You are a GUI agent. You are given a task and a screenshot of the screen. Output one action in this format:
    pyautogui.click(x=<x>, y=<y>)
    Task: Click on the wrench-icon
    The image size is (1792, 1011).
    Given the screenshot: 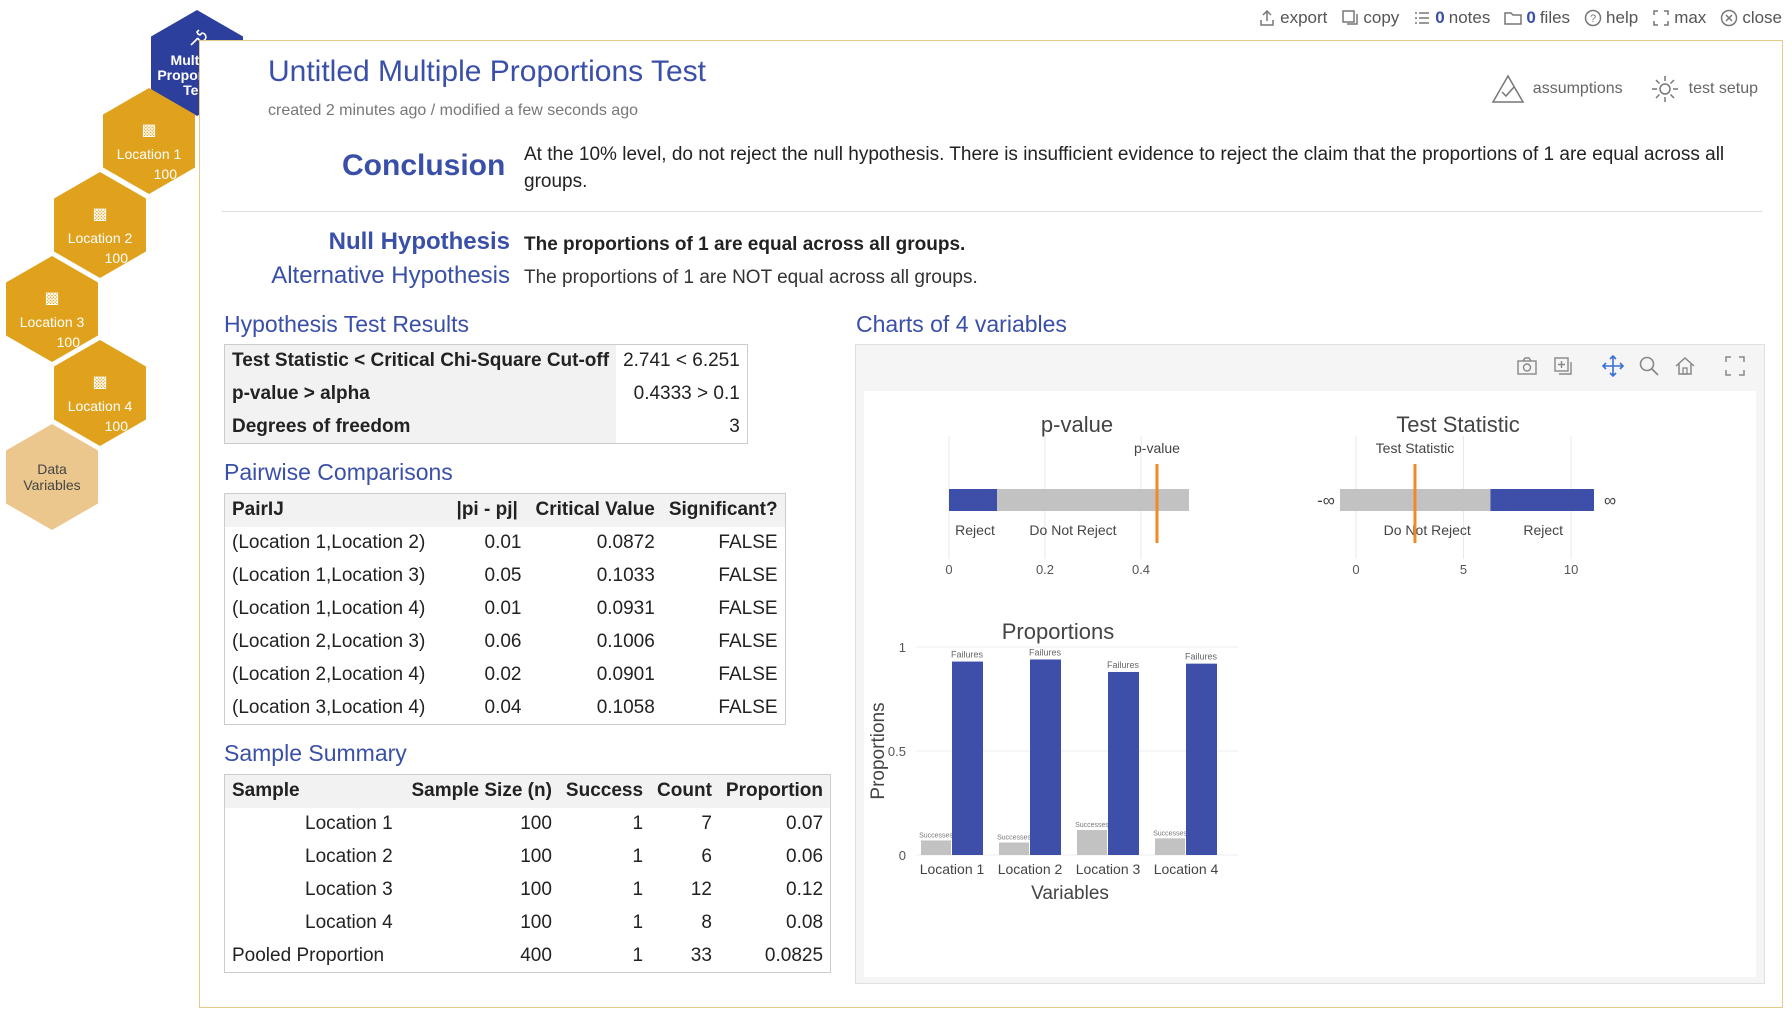 What is the action you would take?
    pyautogui.click(x=198, y=37)
    